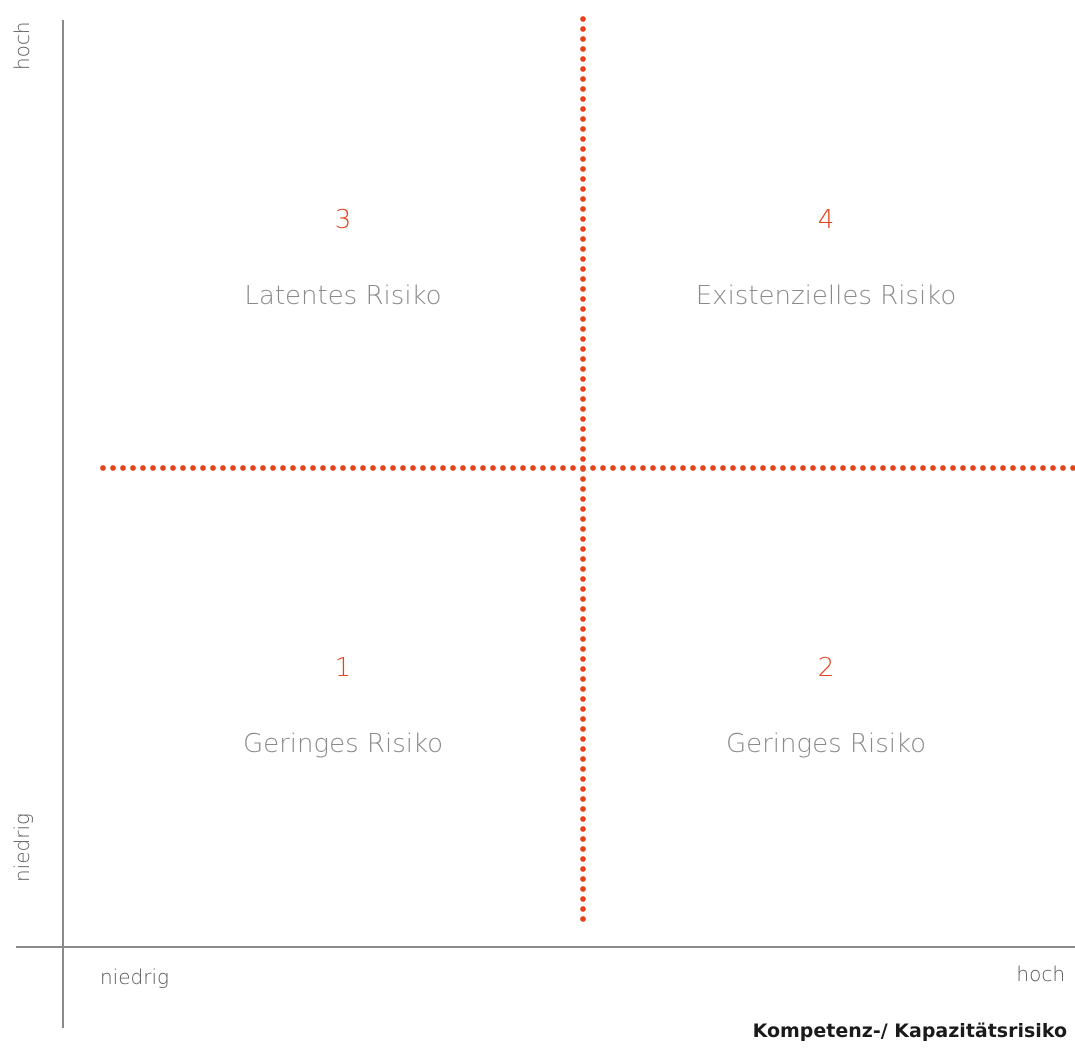 This screenshot has height=1052, width=1075. What do you see at coordinates (1040, 974) in the screenshot?
I see `x-axis-high-label: hoch` at bounding box center [1040, 974].